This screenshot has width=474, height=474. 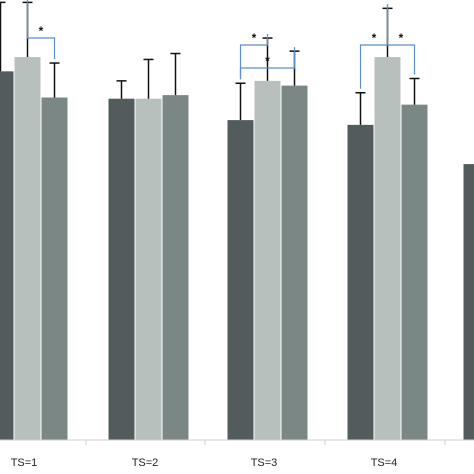 I want to click on error-bar-TS1-s1, so click(x=3, y=36).